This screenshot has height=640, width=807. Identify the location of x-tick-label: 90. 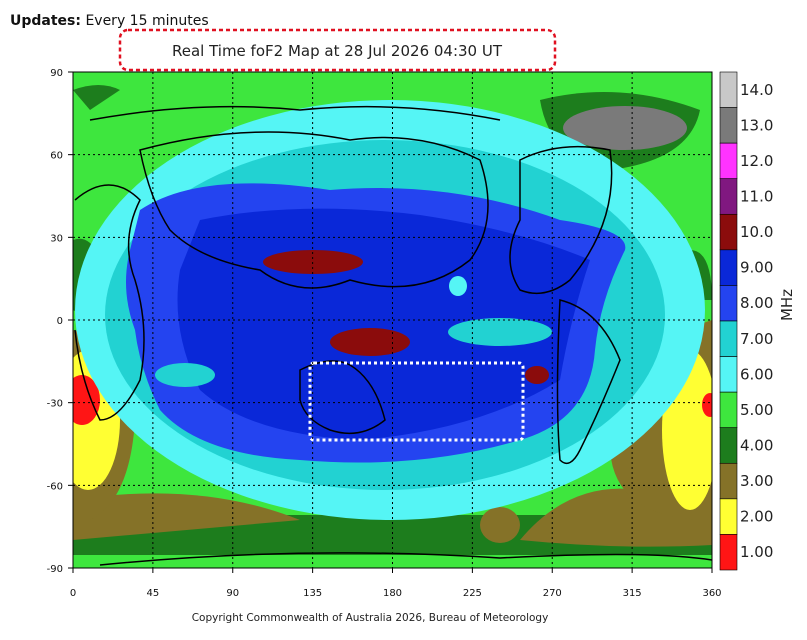
(232, 593).